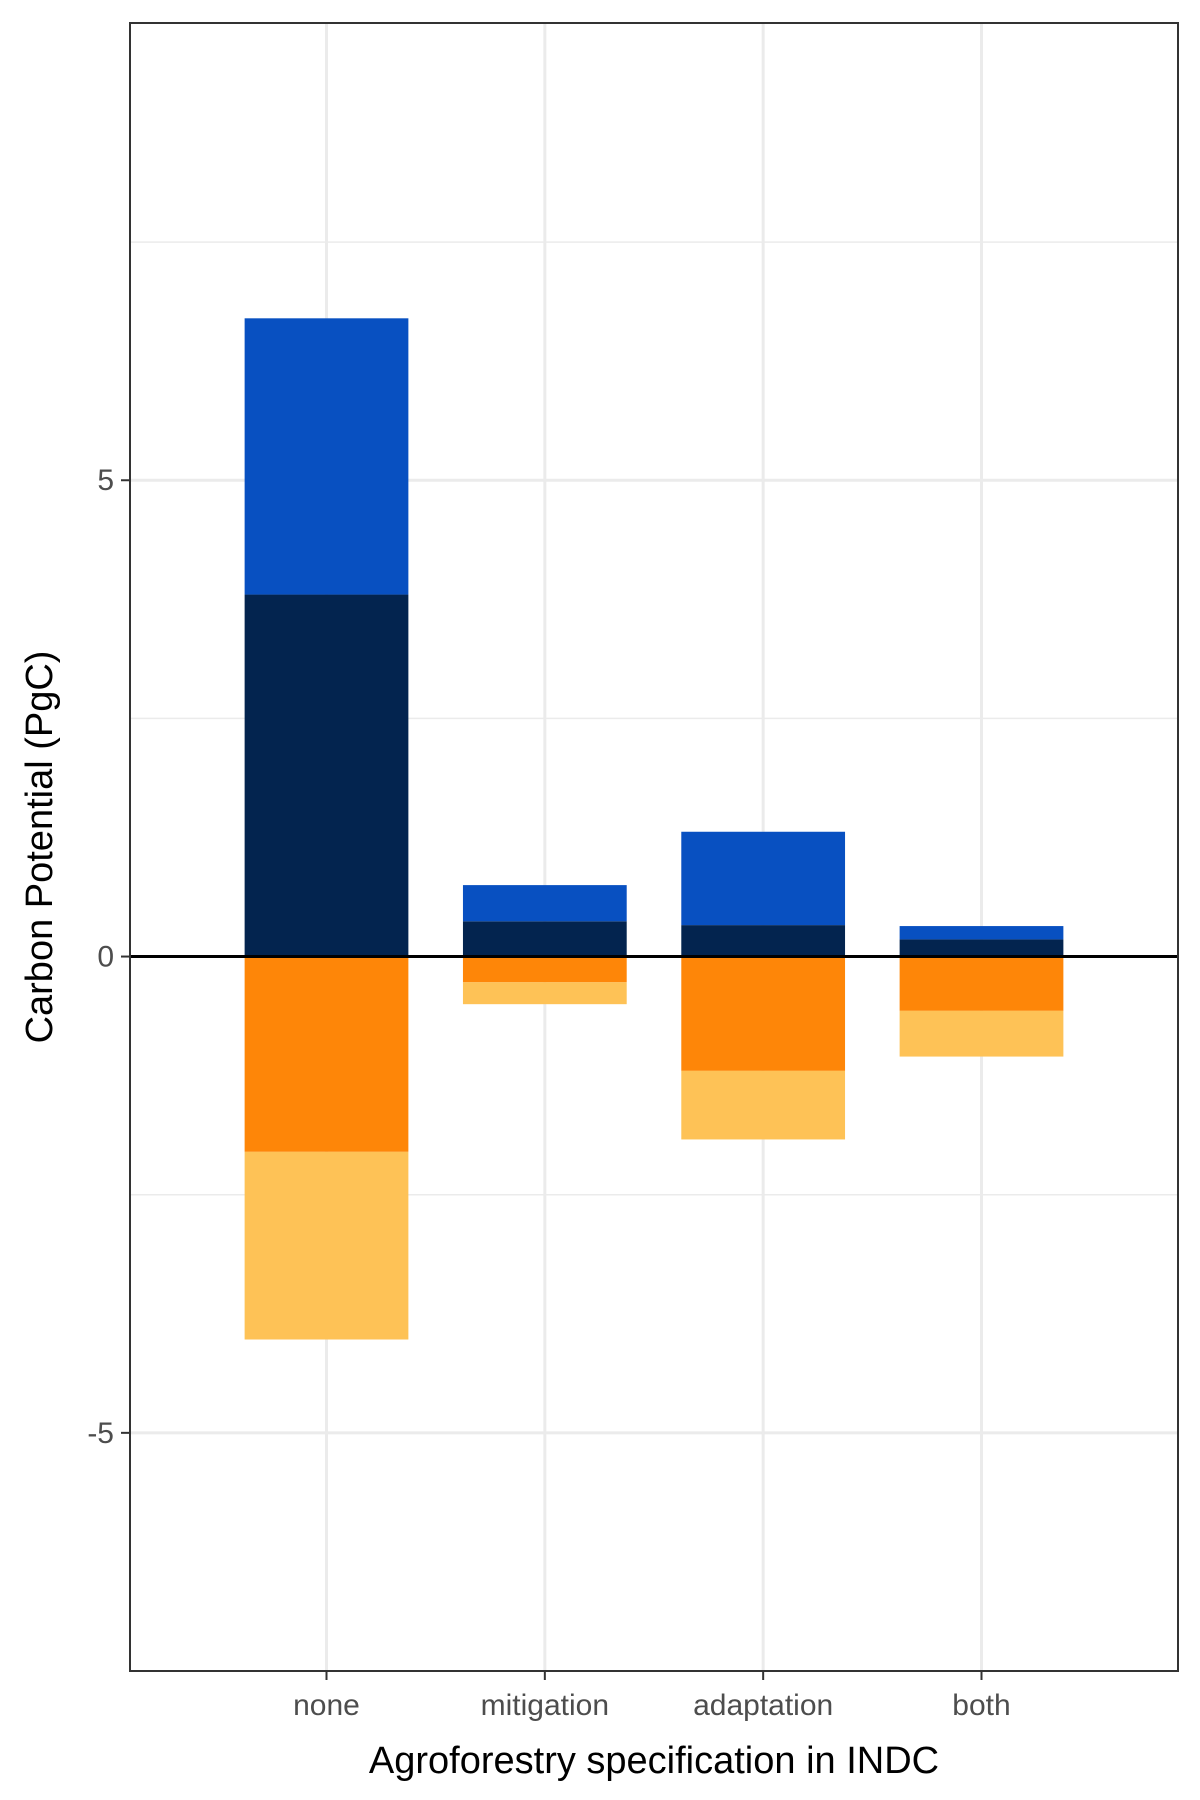 This screenshot has width=1200, height=1800. I want to click on y-tick-label: 0, so click(105, 957).